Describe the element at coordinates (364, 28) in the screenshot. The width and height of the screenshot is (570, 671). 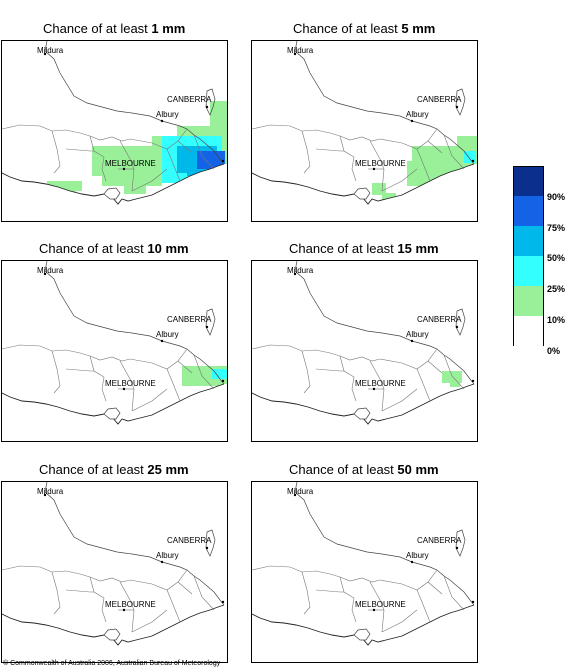
I see `panel-title-5mm: Chance of at least 5 mm` at that location.